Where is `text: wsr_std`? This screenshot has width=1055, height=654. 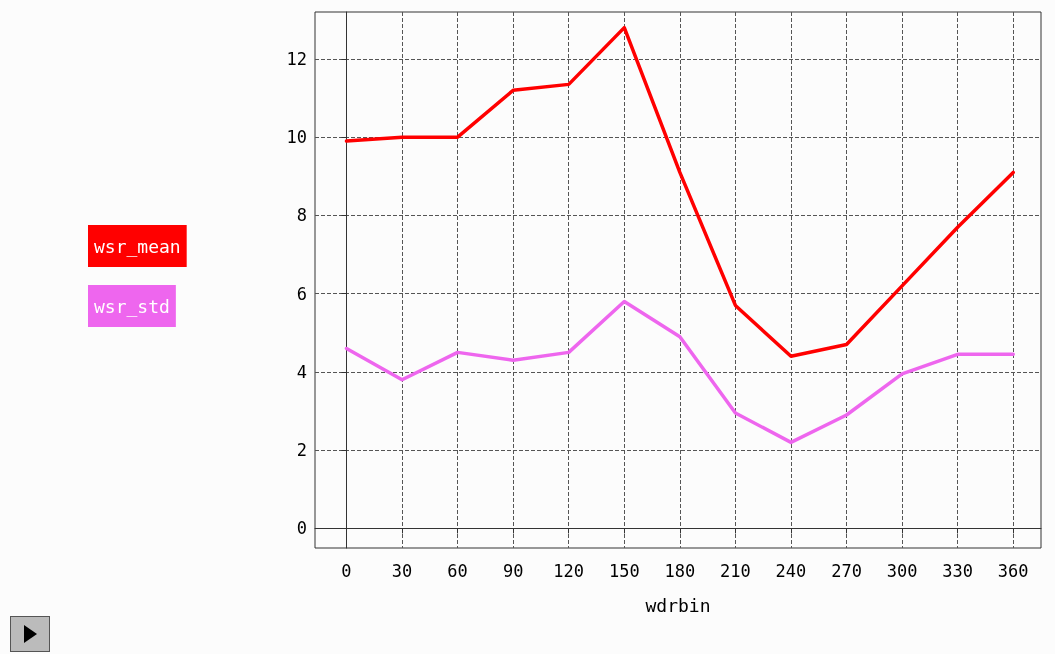
text: wsr_std is located at coordinates (132, 306).